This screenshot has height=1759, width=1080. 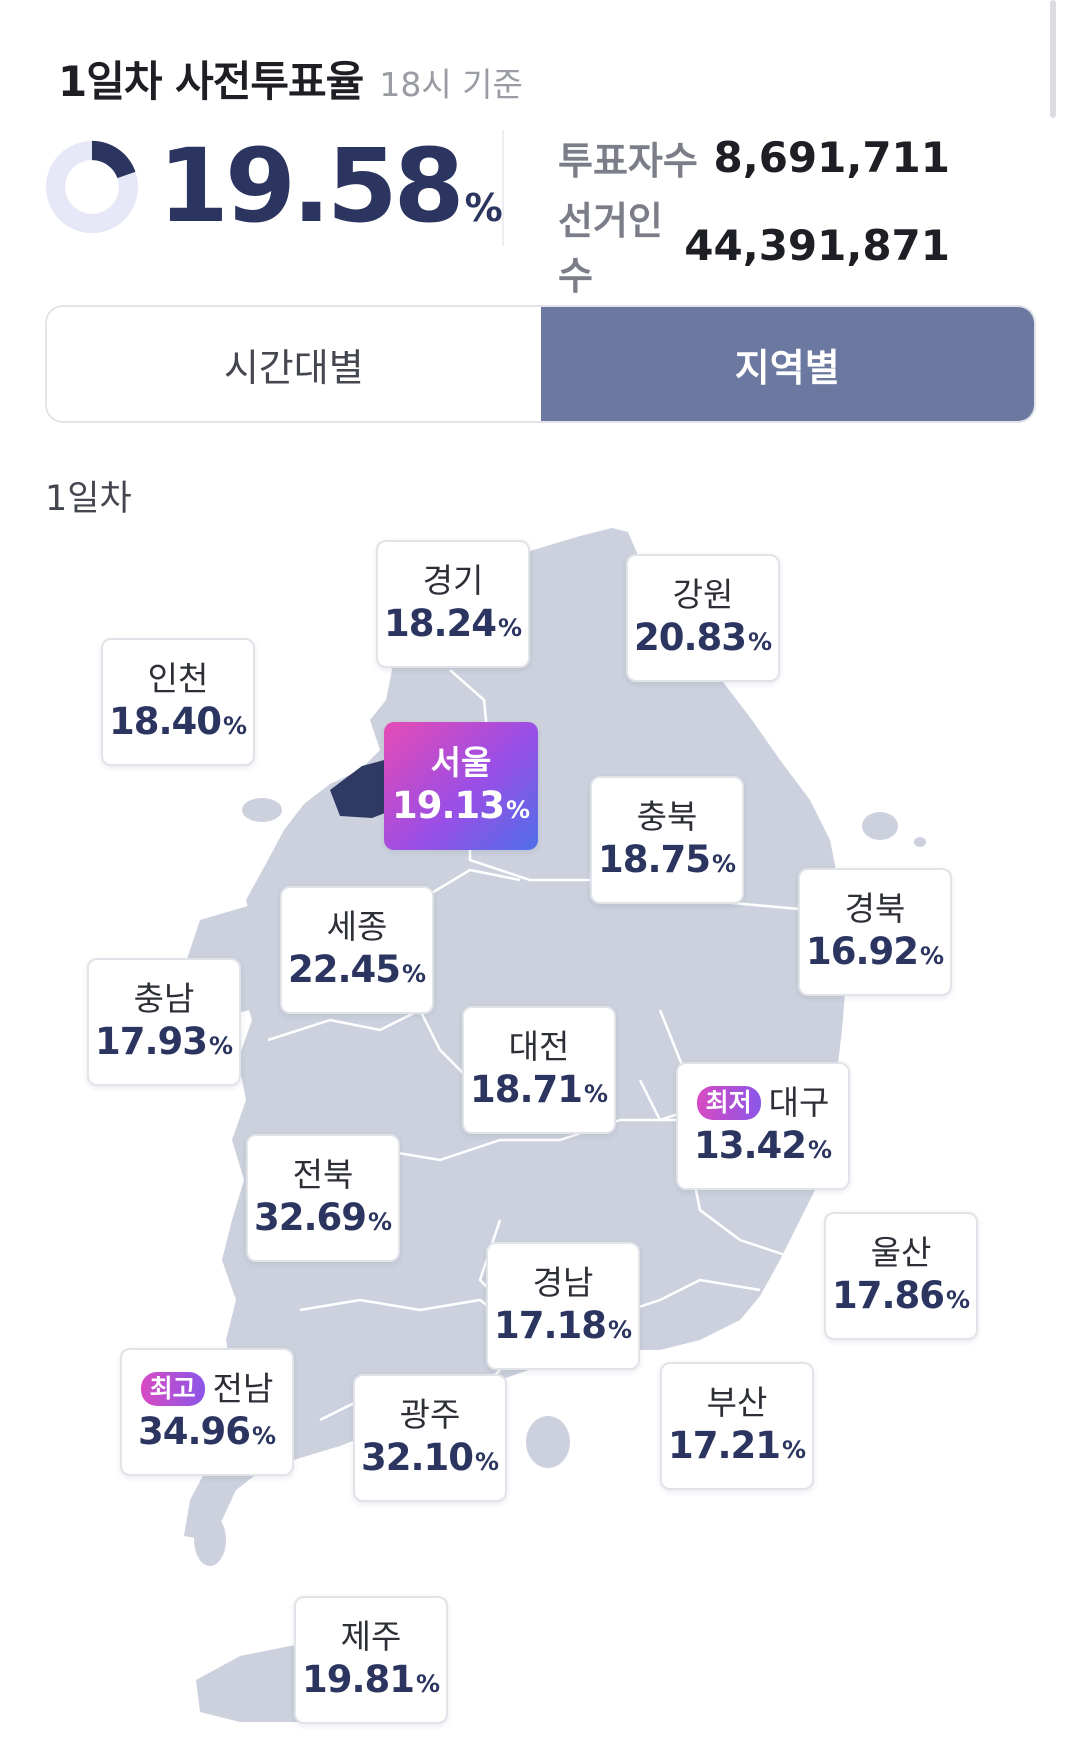 I want to click on region-rate: 20.83%, so click(x=703, y=637).